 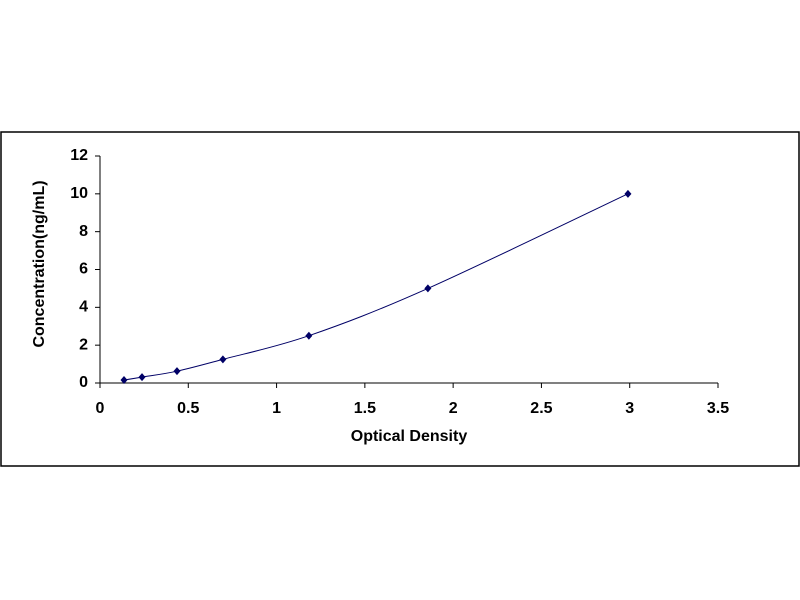 What do you see at coordinates (718, 408) in the screenshot?
I see `x-tick-label: 3.5` at bounding box center [718, 408].